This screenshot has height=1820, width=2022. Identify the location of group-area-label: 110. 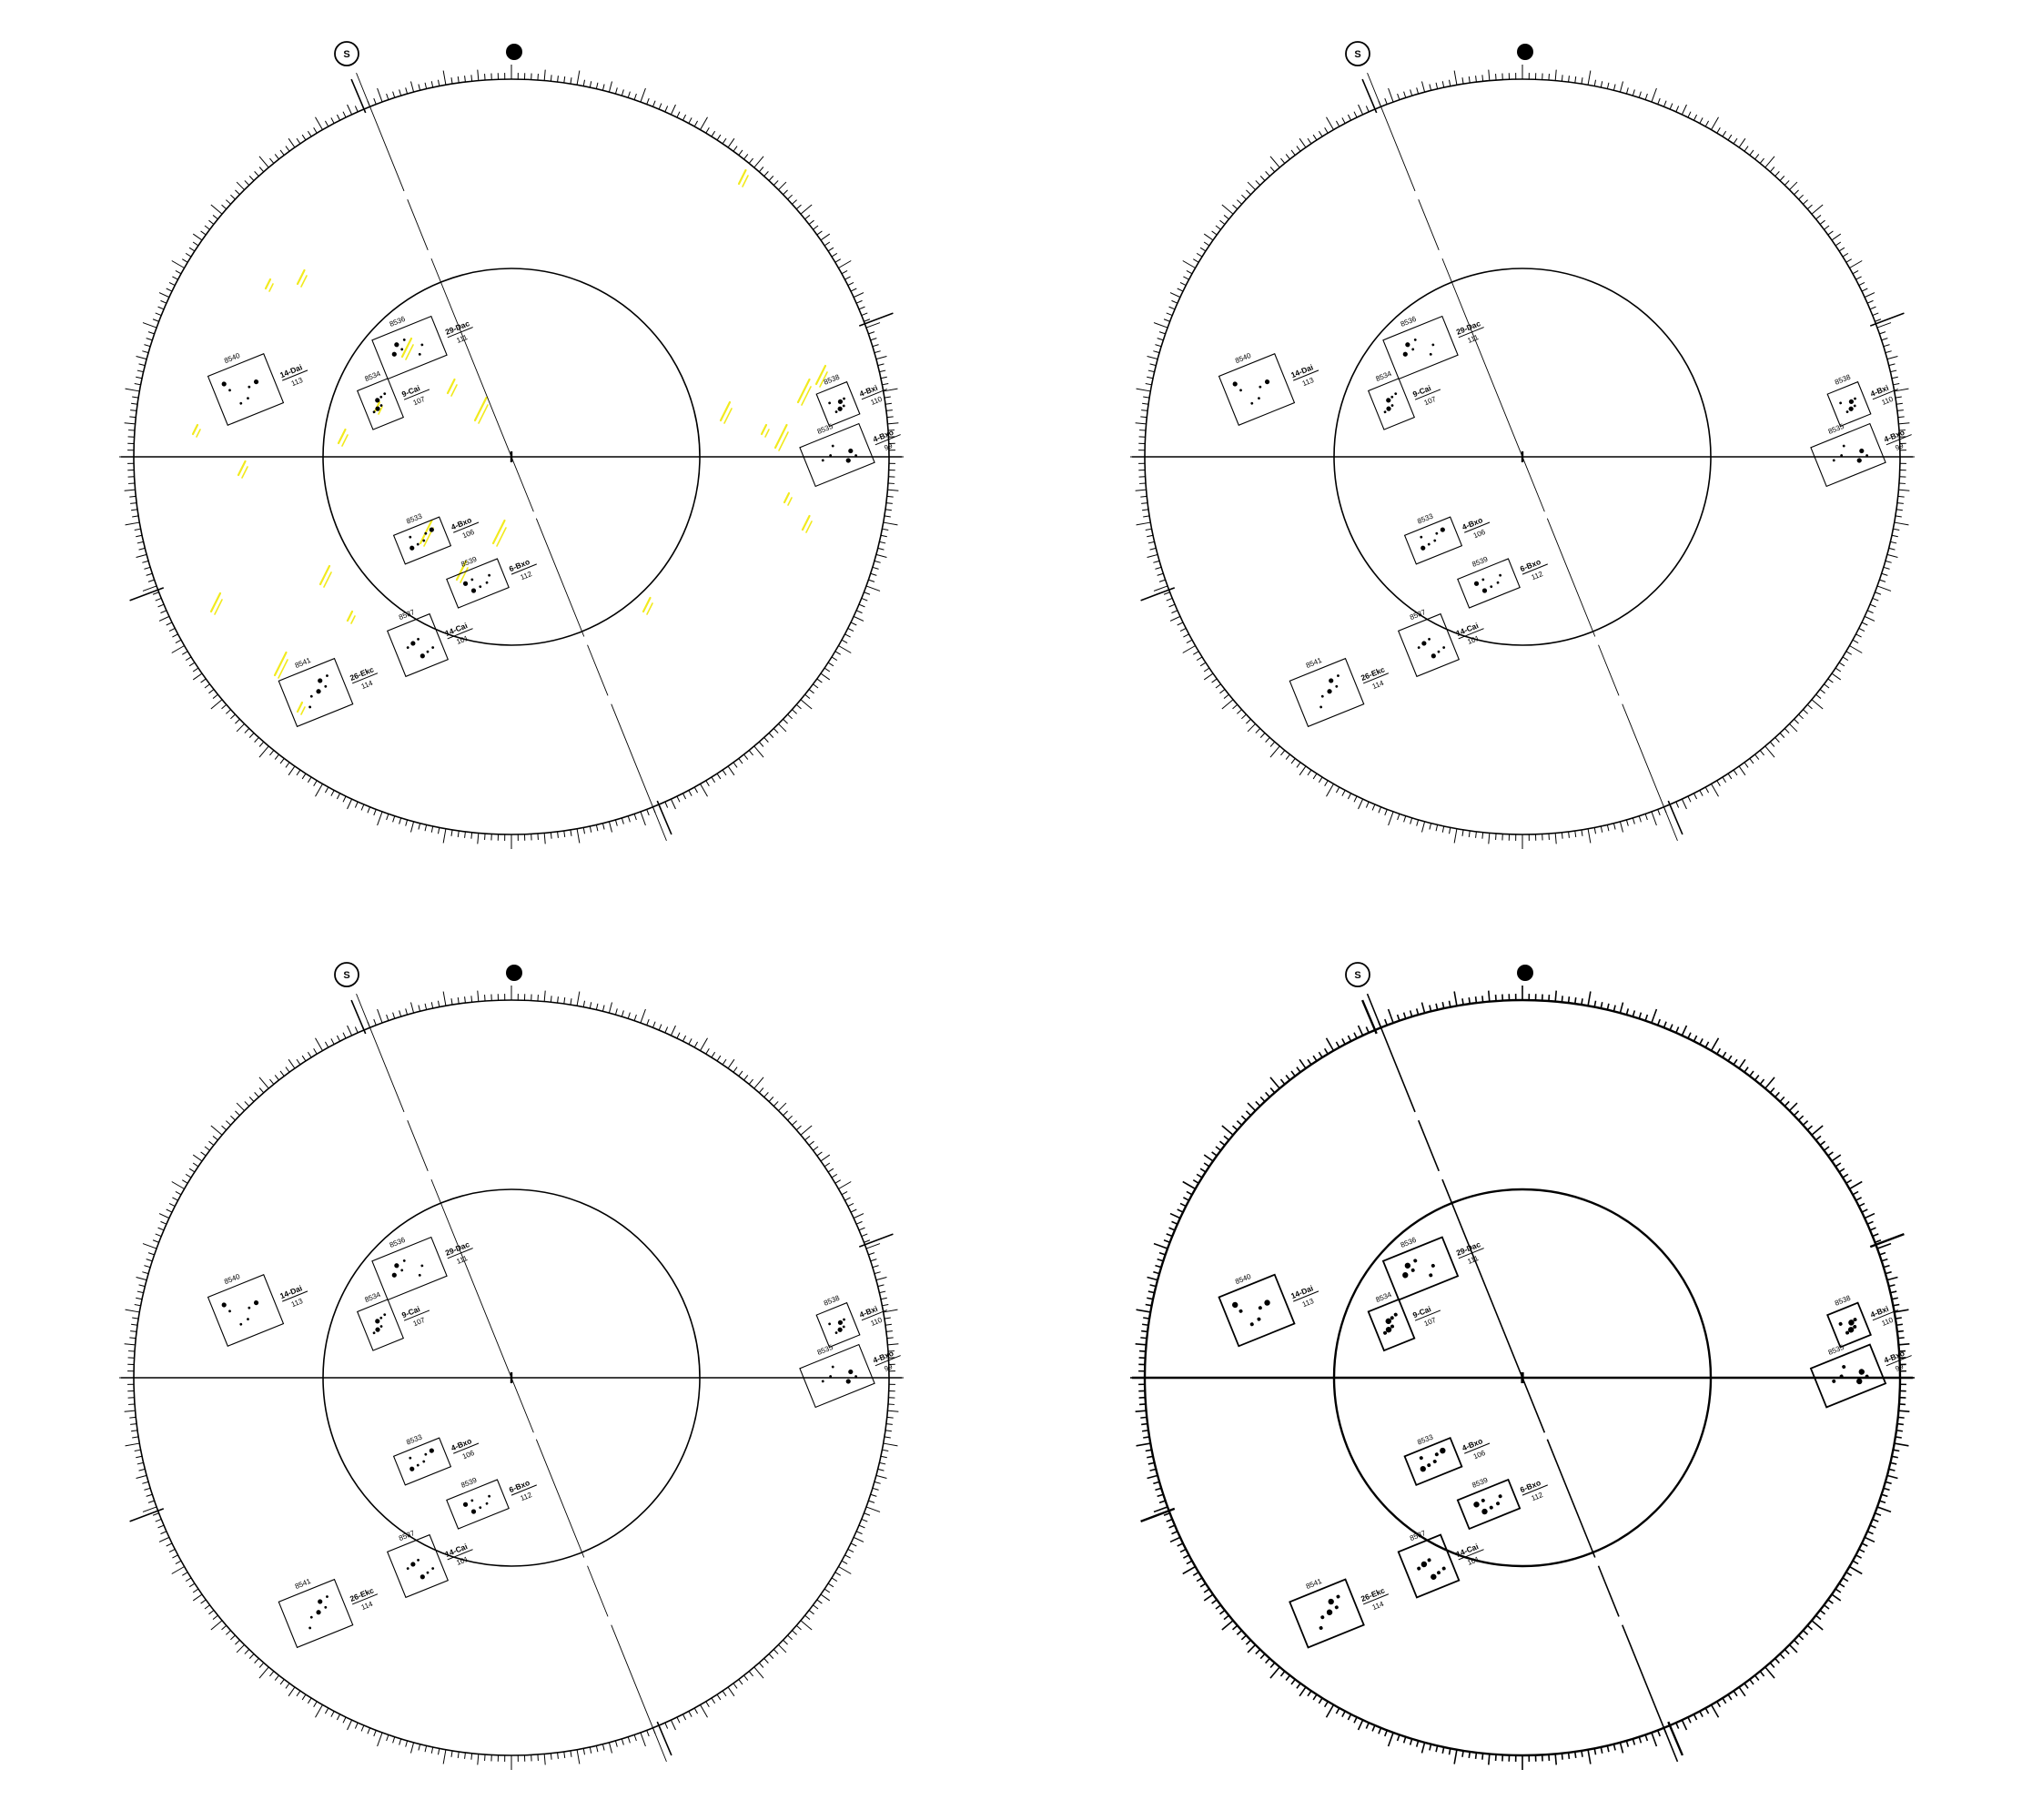
(876, 401).